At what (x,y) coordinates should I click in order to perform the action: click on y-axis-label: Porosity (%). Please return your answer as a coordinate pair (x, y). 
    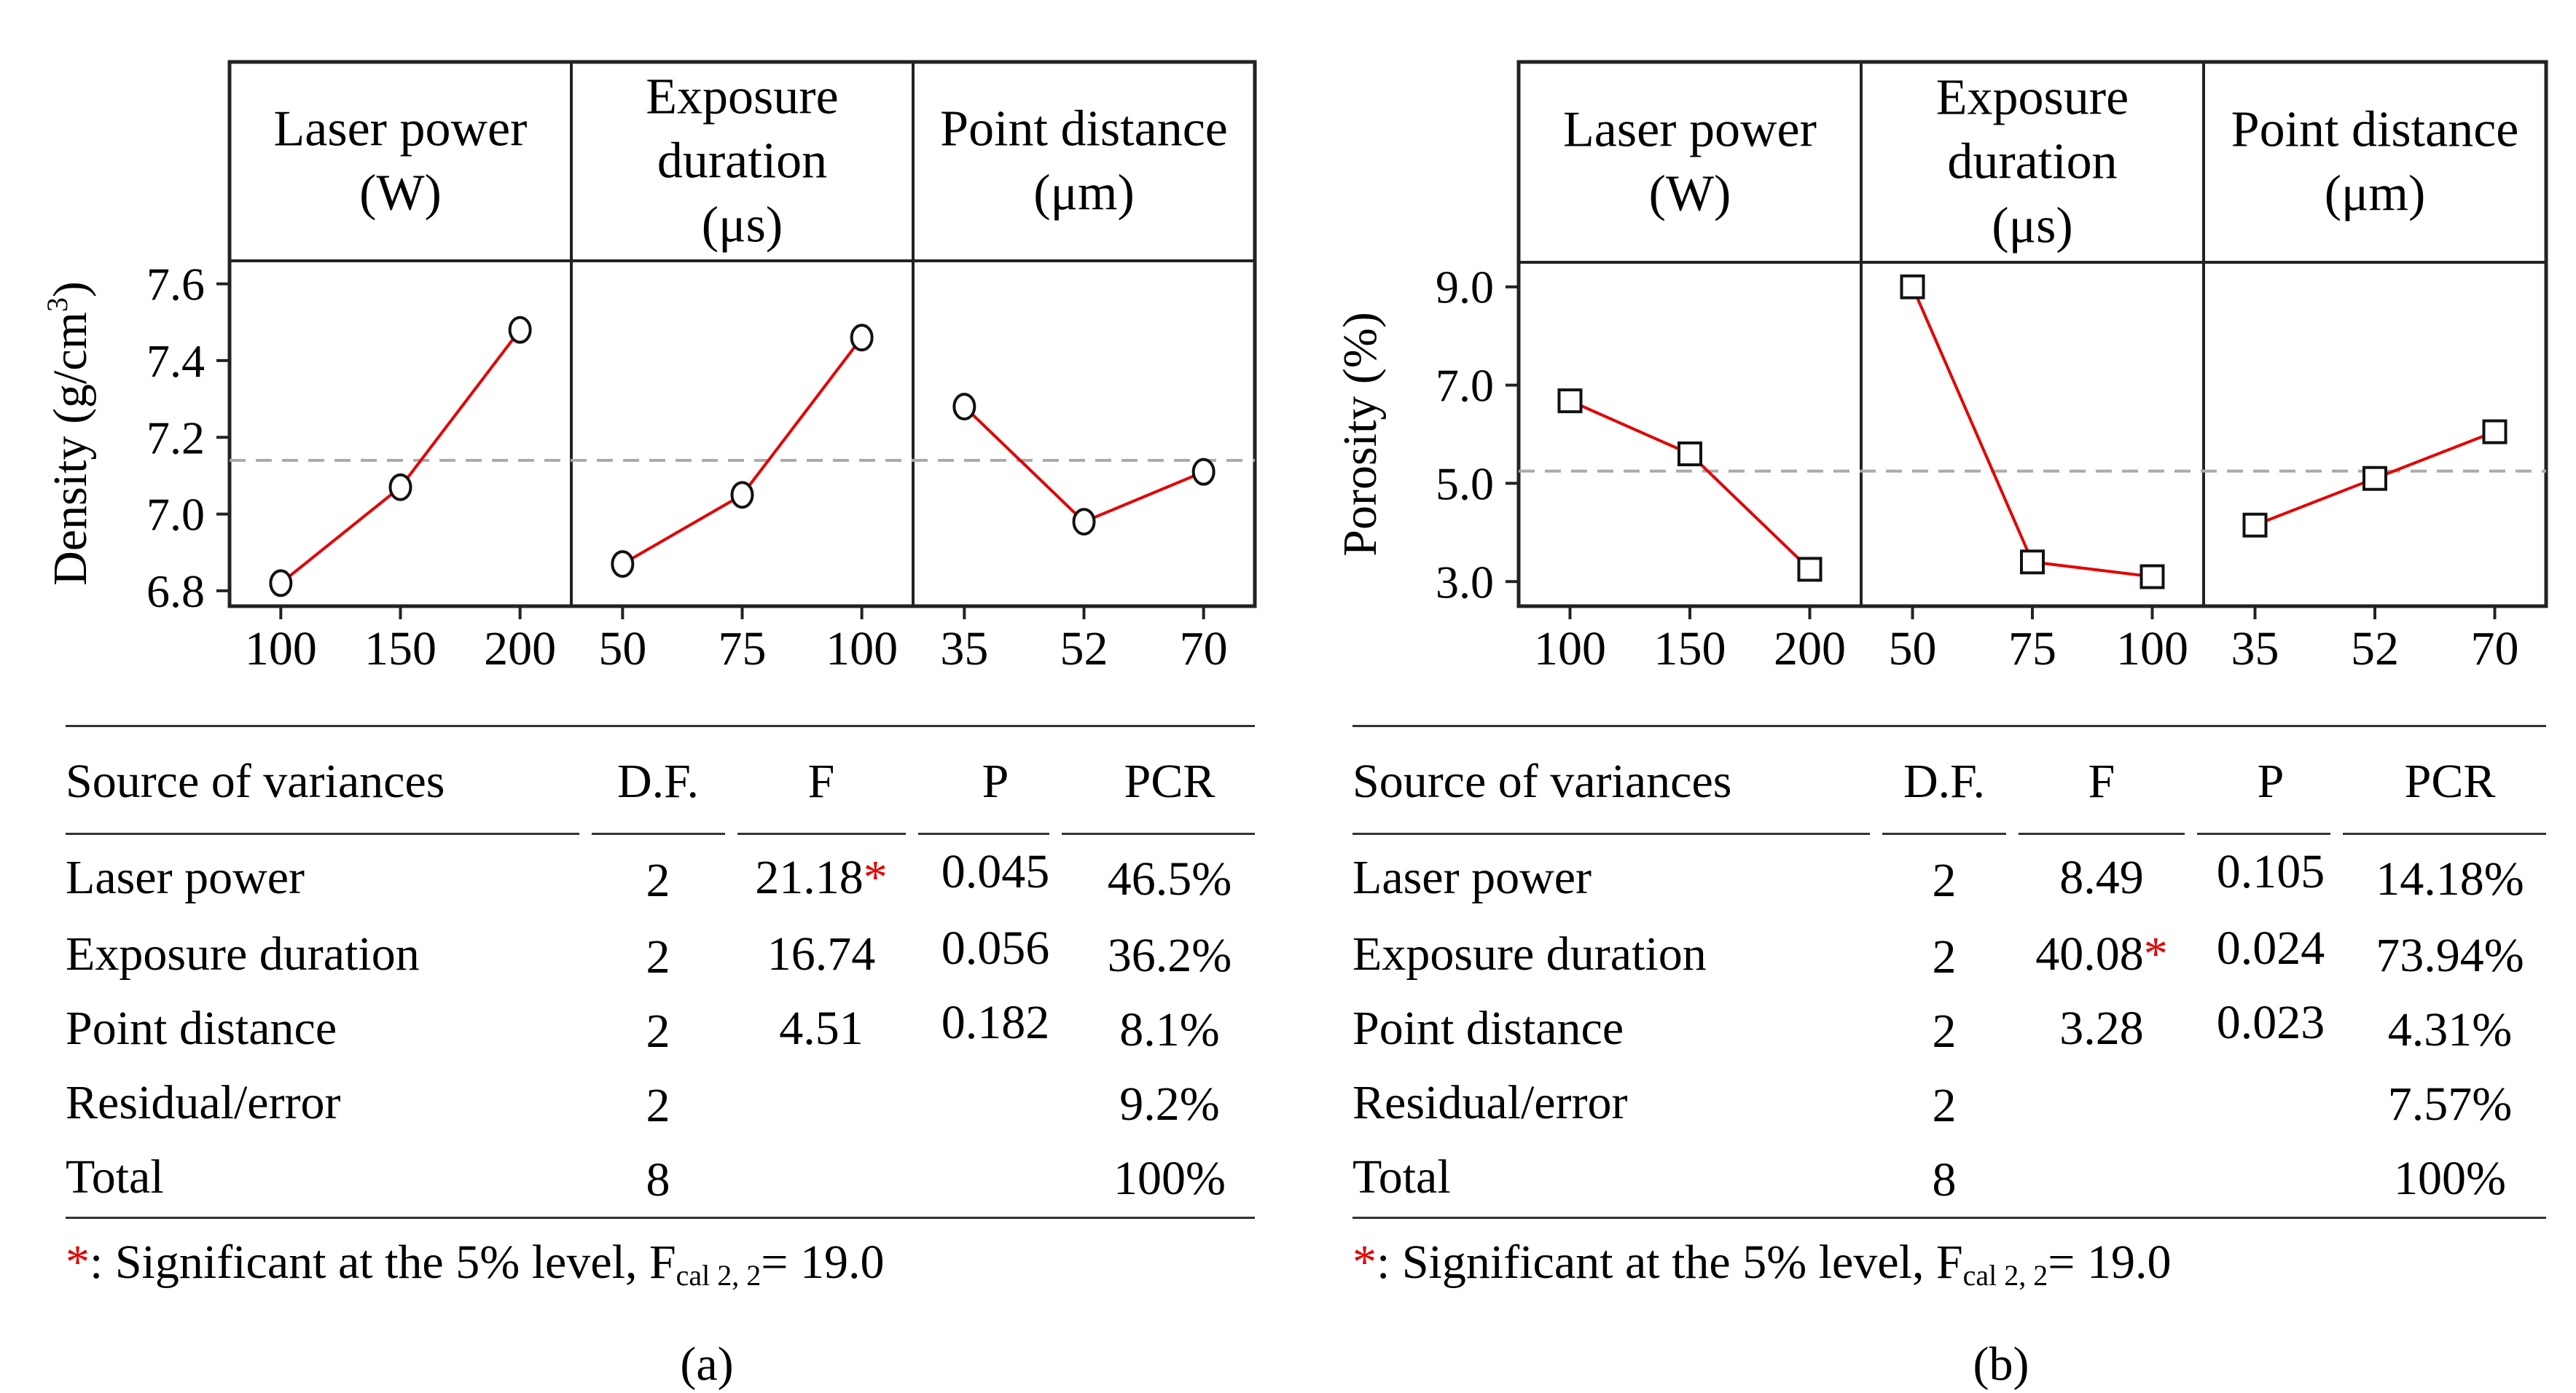
    Looking at the image, I should click on (1360, 434).